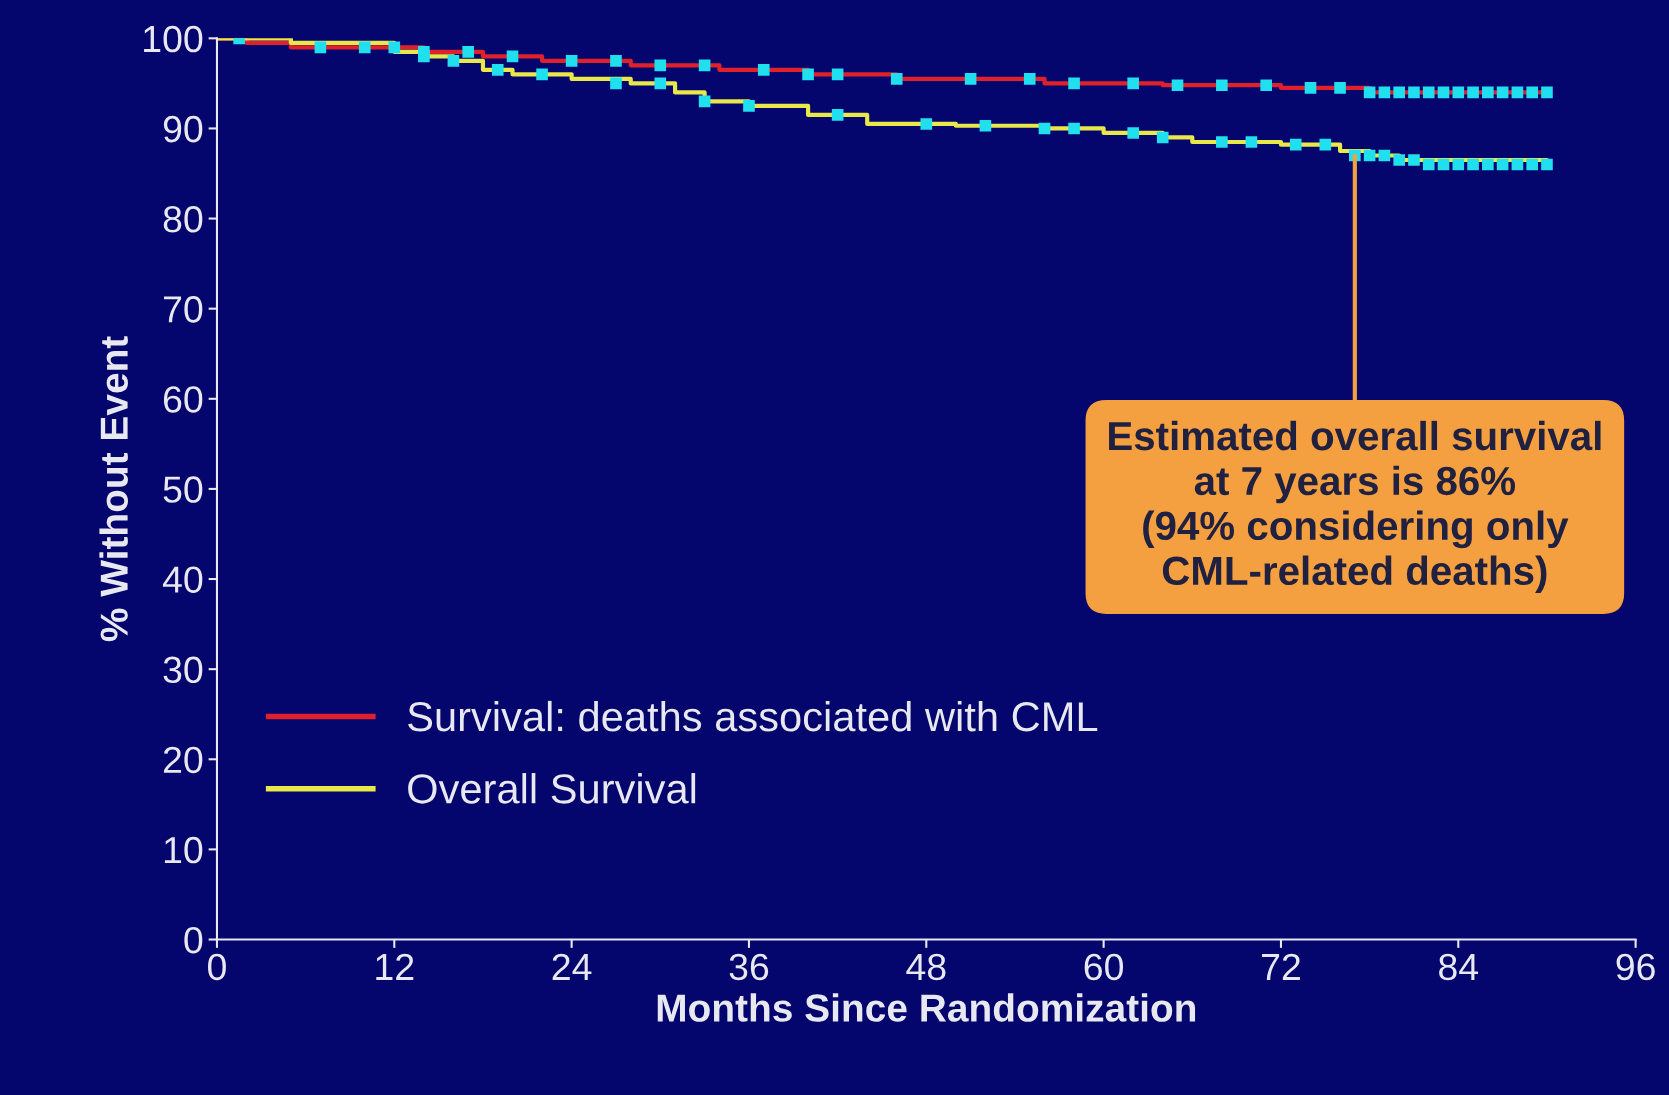 This screenshot has height=1095, width=1669. Describe the element at coordinates (1355, 507) in the screenshot. I see `annotation: Estimated overall survival at 7 years is 86% (94% considering only CML-related deaths)` at that location.